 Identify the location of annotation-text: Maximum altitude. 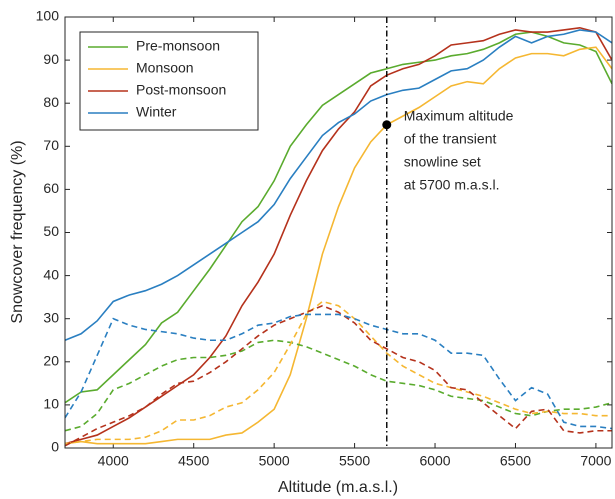
(459, 116).